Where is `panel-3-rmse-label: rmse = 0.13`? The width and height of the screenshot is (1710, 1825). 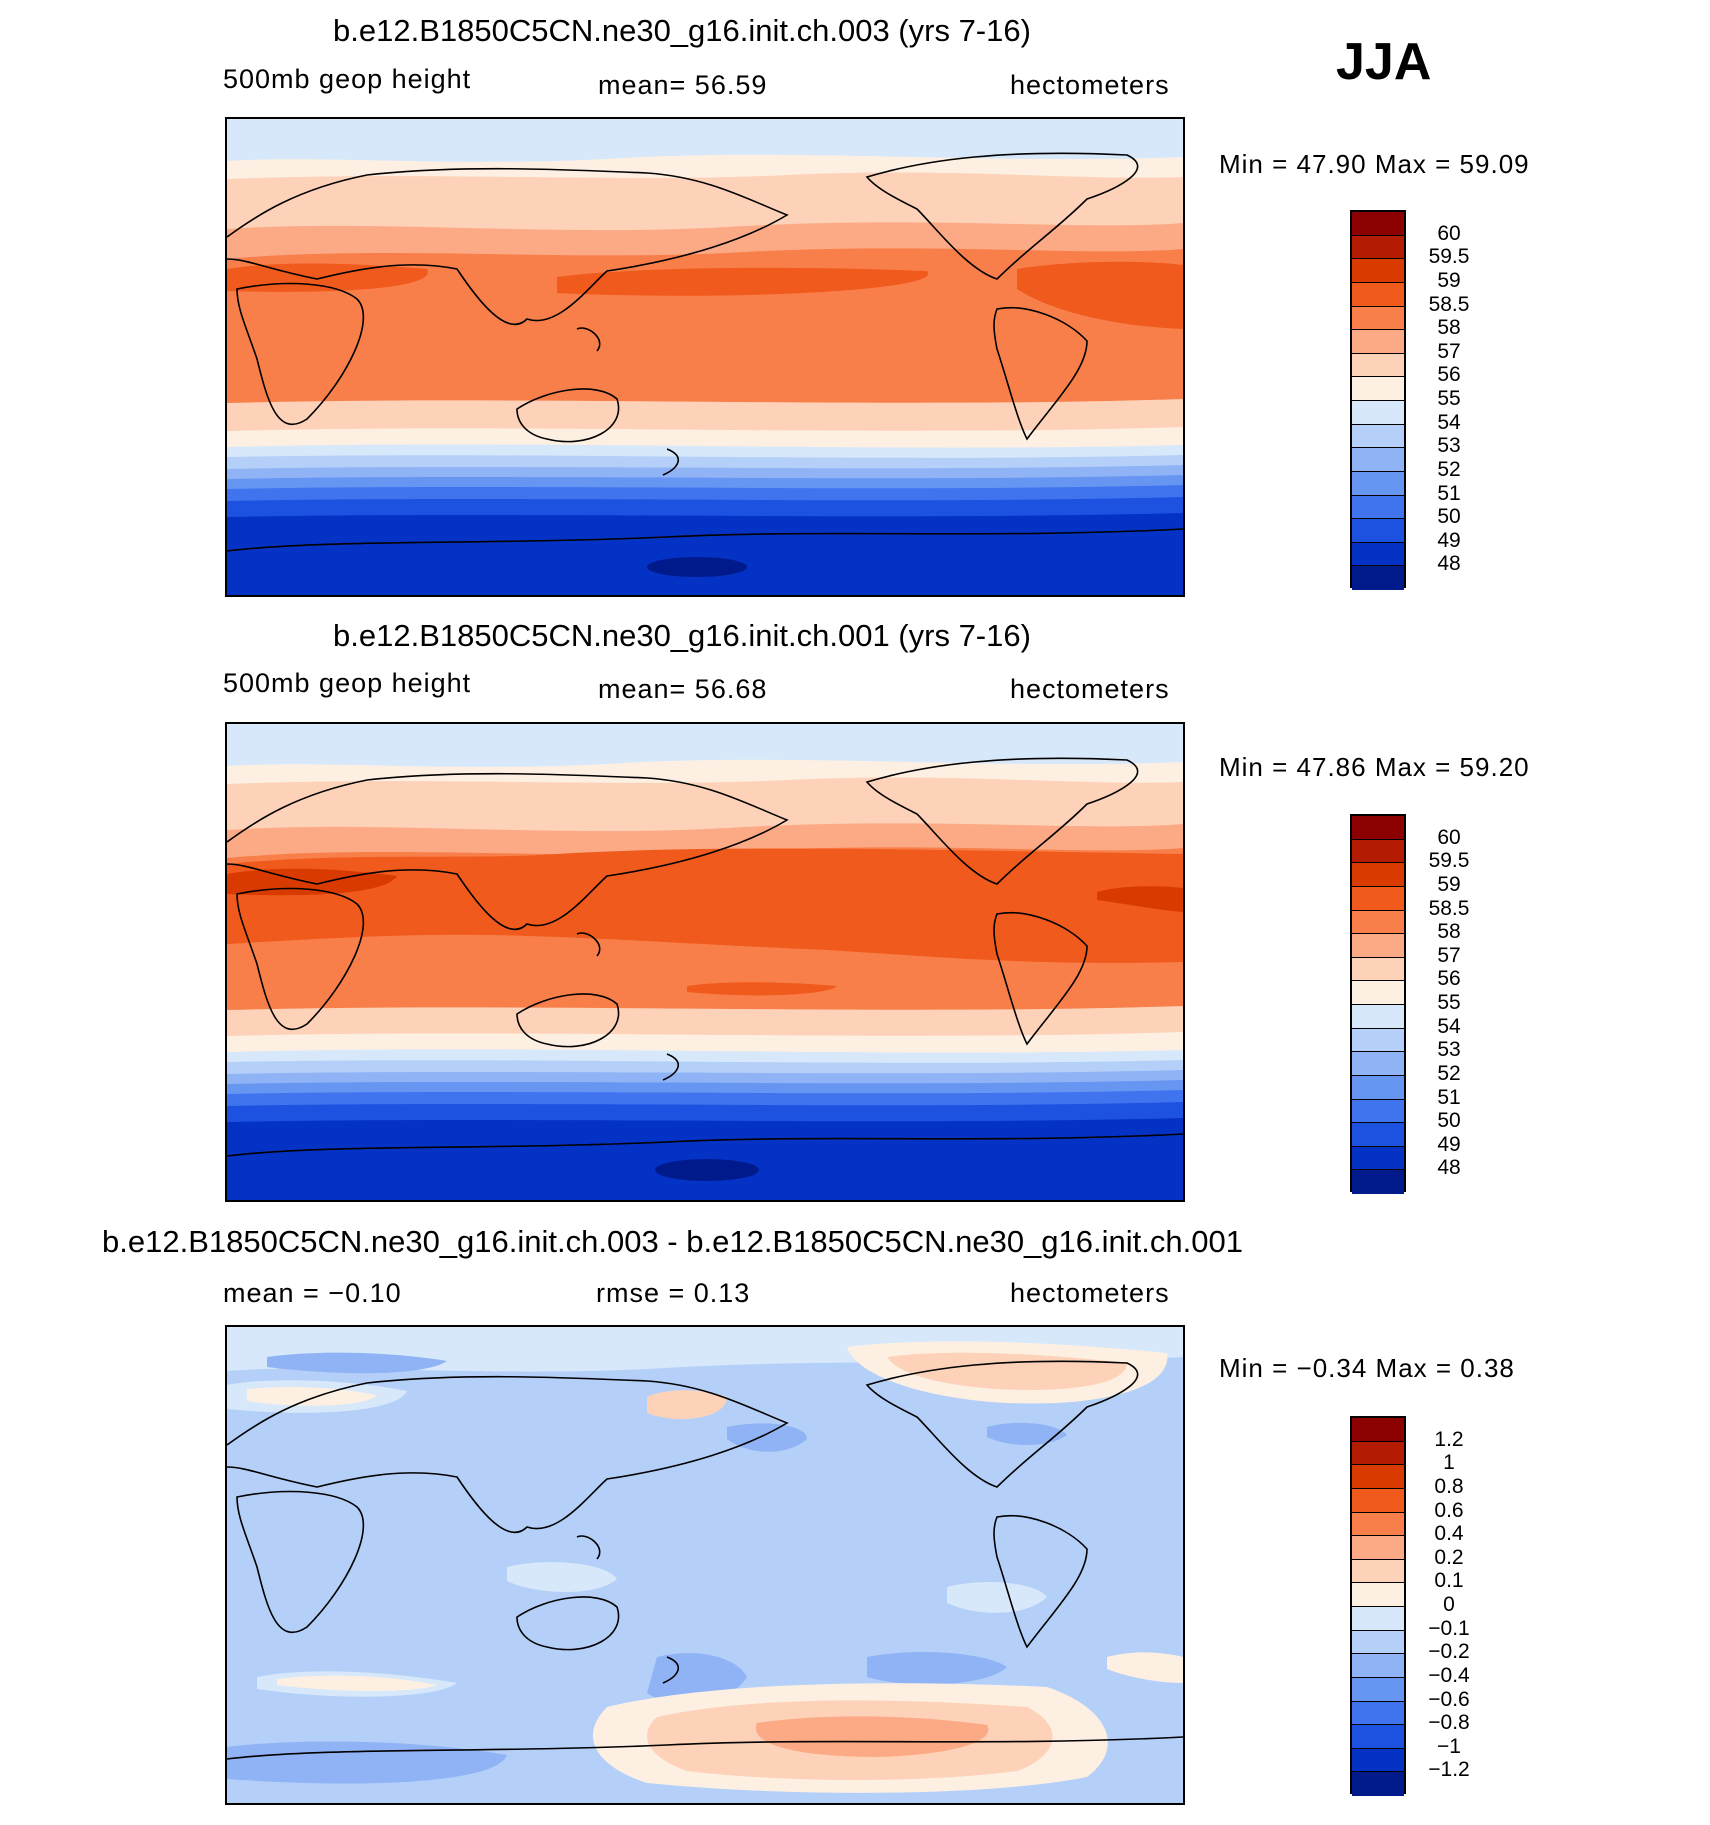 panel-3-rmse-label: rmse = 0.13 is located at coordinates (673, 1293).